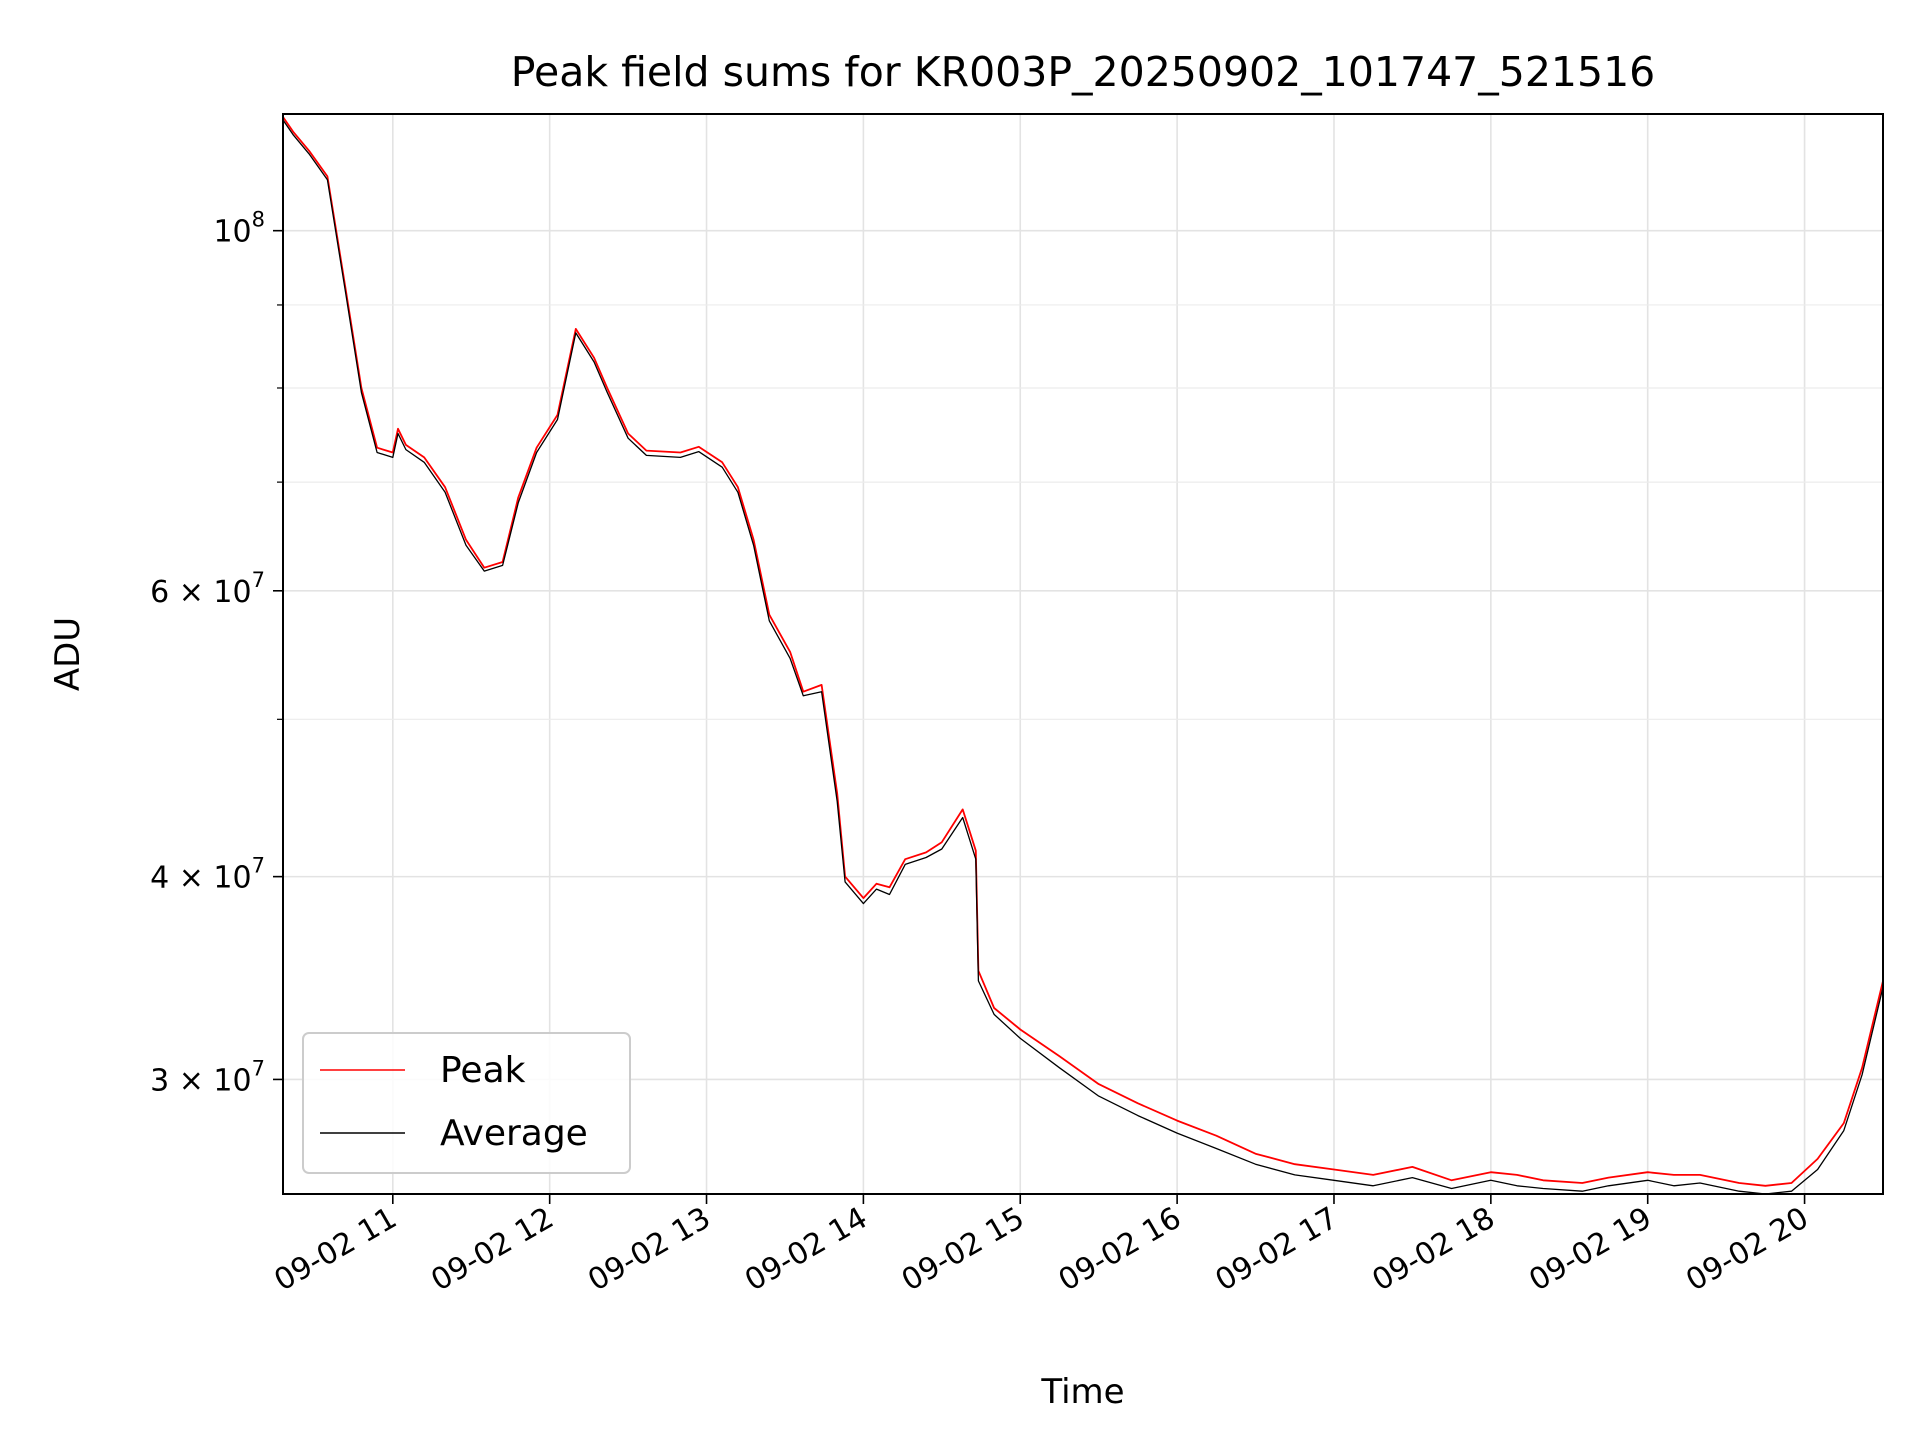  I want to click on y-tick-label: 6 × 107, so click(207, 589).